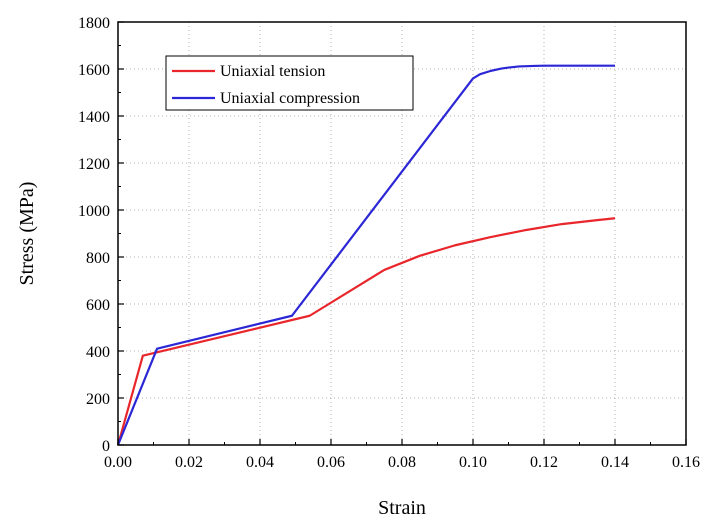 The image size is (715, 529). I want to click on y-tick-label: 800, so click(98, 258).